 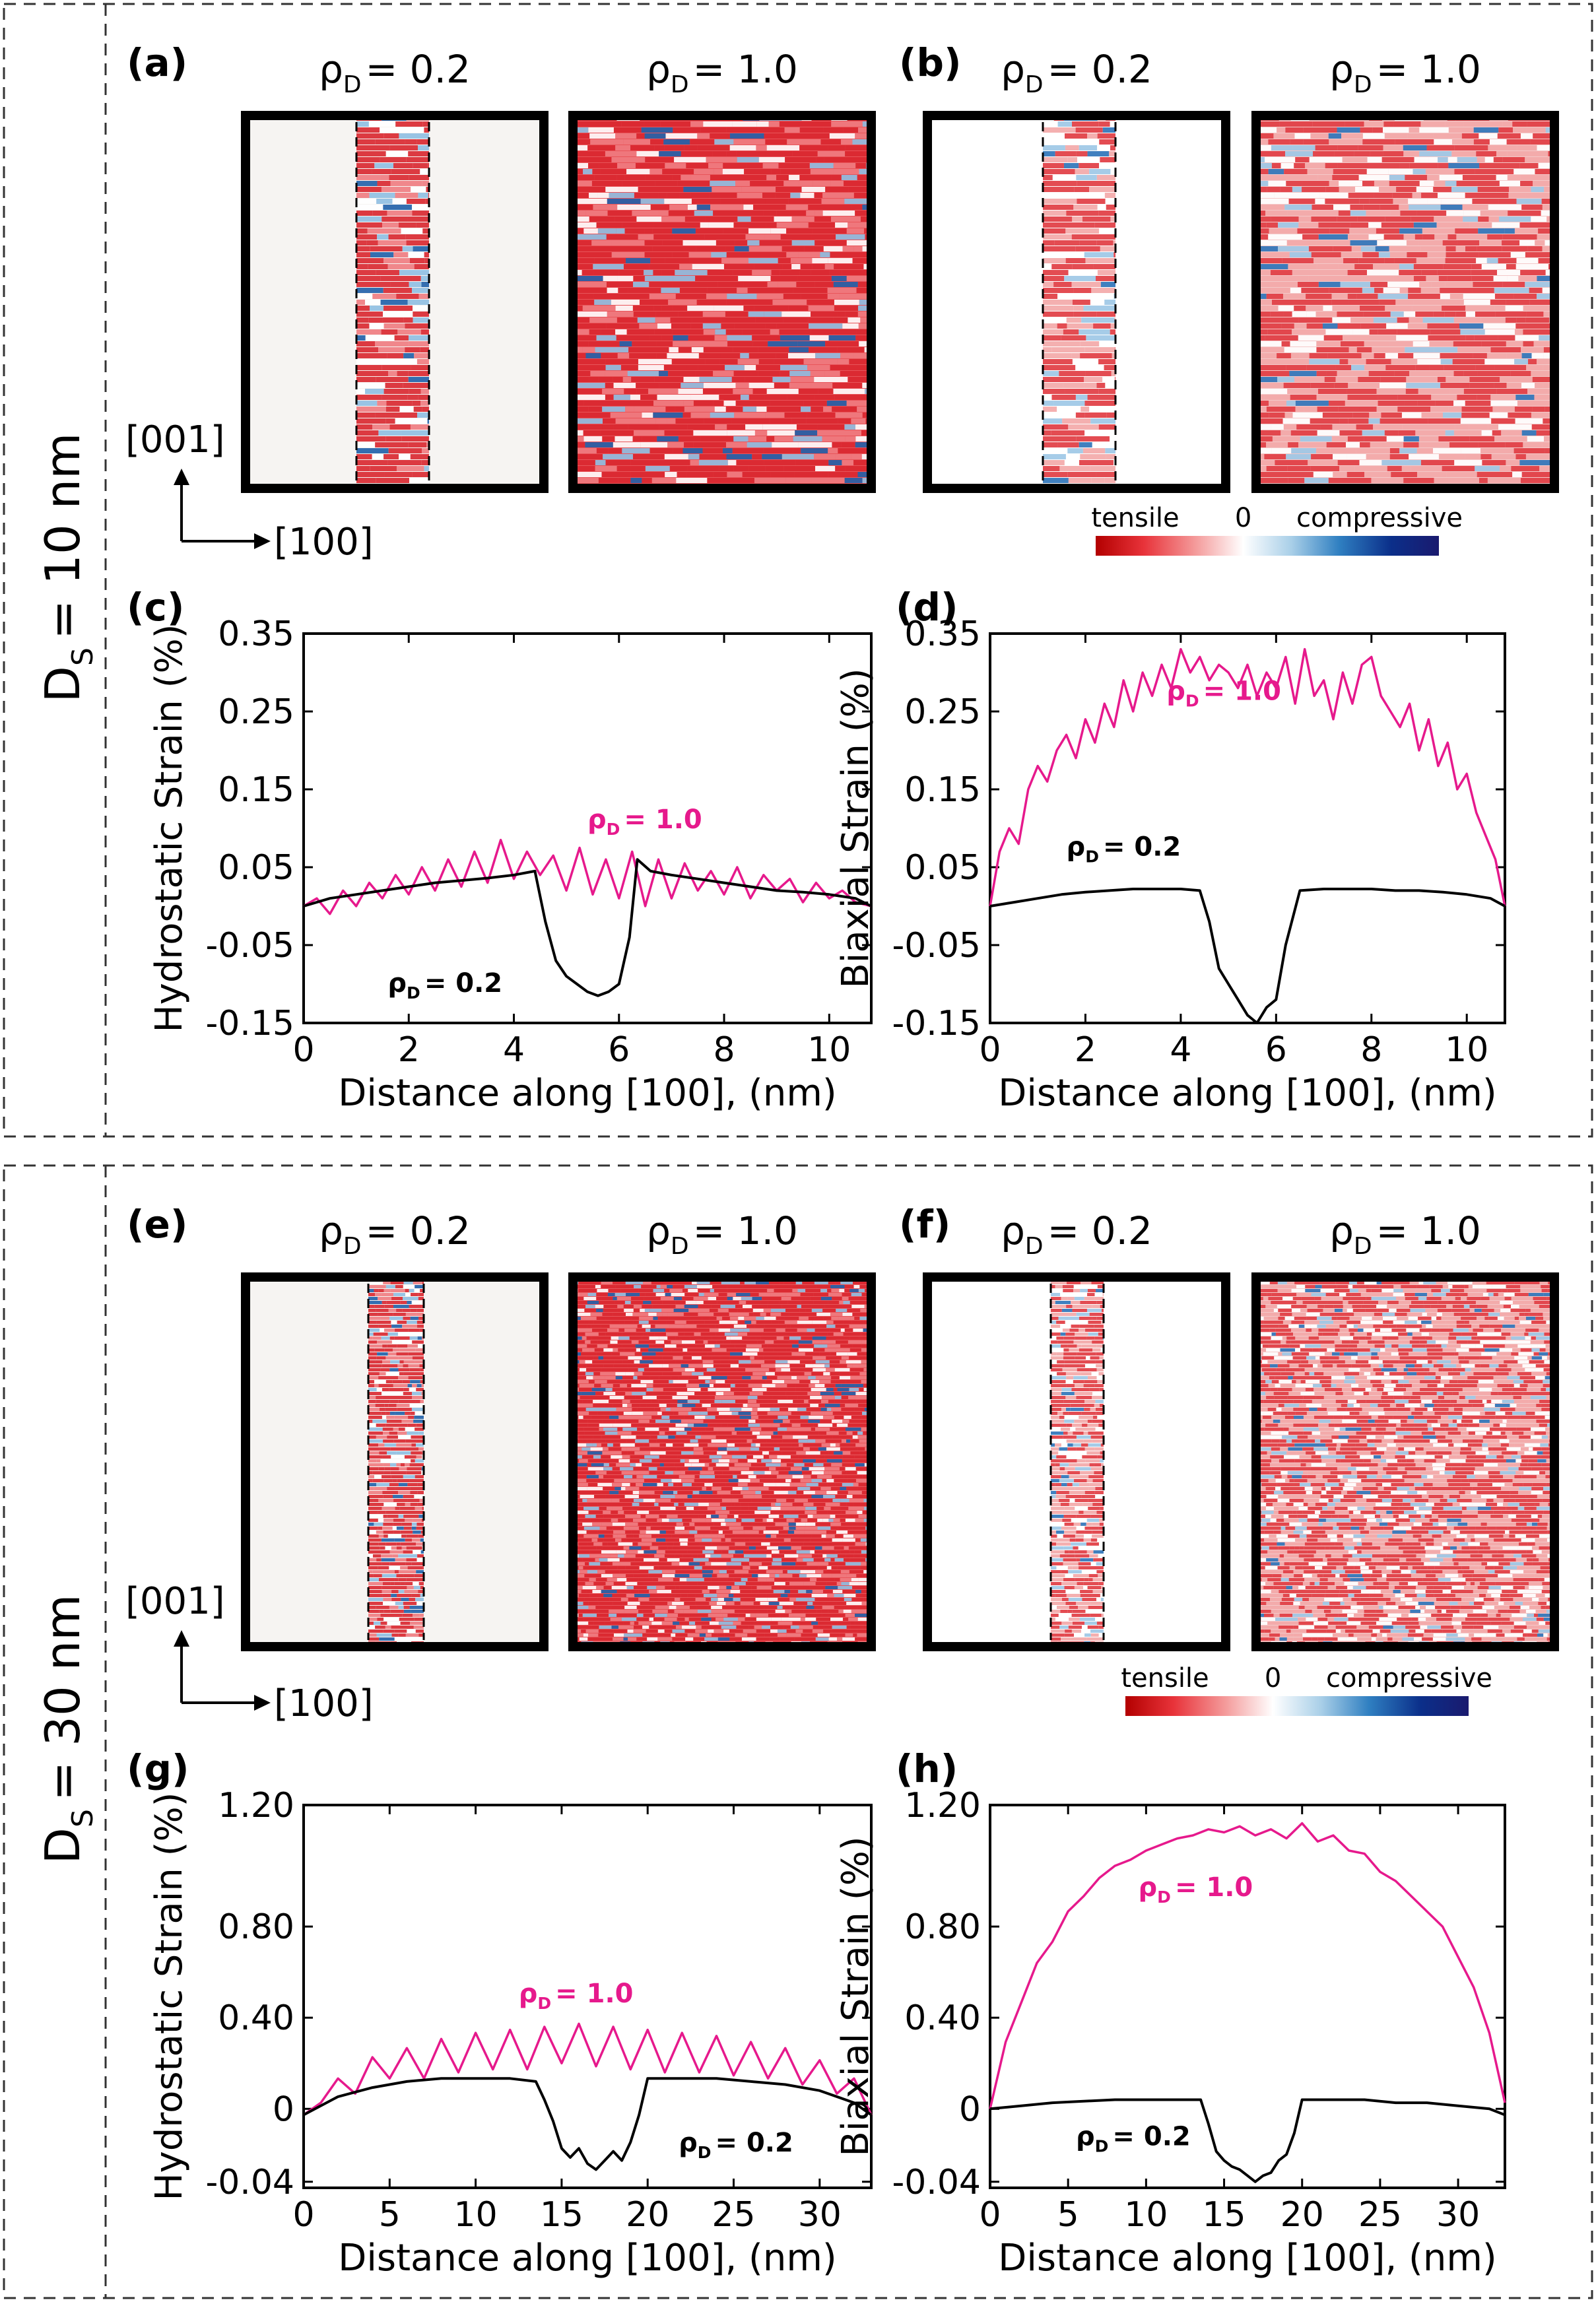 I want to click on row-label-bottom: DS = 30 nm, so click(x=67, y=1729).